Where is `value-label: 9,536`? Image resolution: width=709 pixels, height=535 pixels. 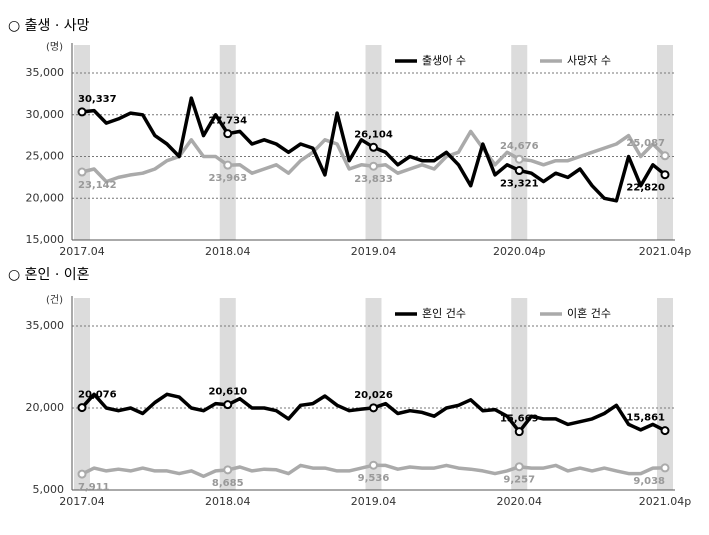
value-label: 9,536 is located at coordinates (374, 478).